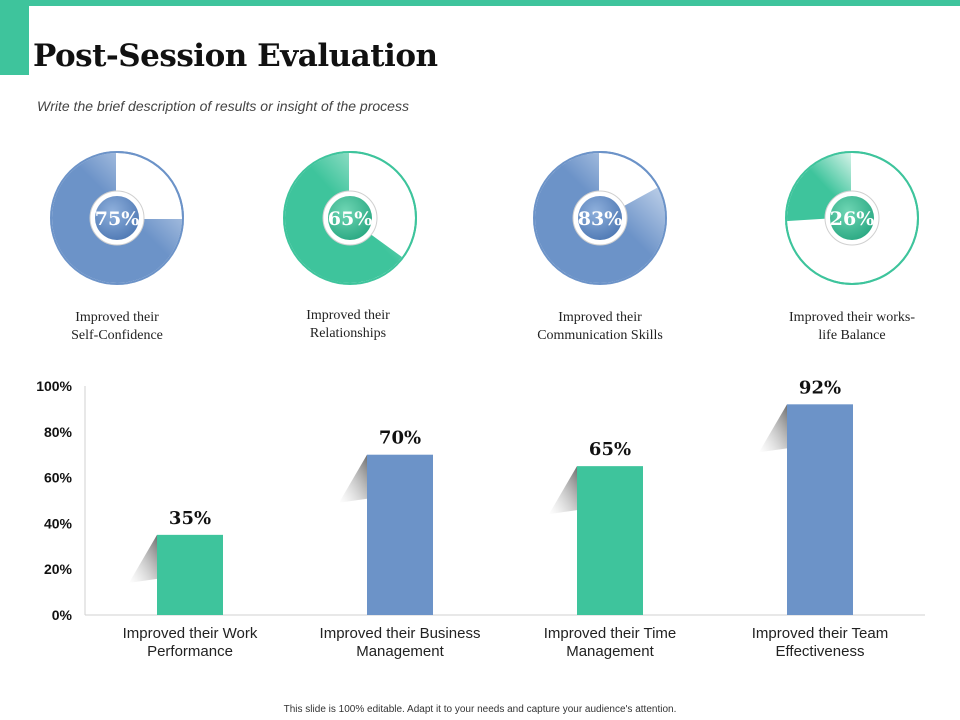  I want to click on y-tick-label: 60%, so click(58, 478).